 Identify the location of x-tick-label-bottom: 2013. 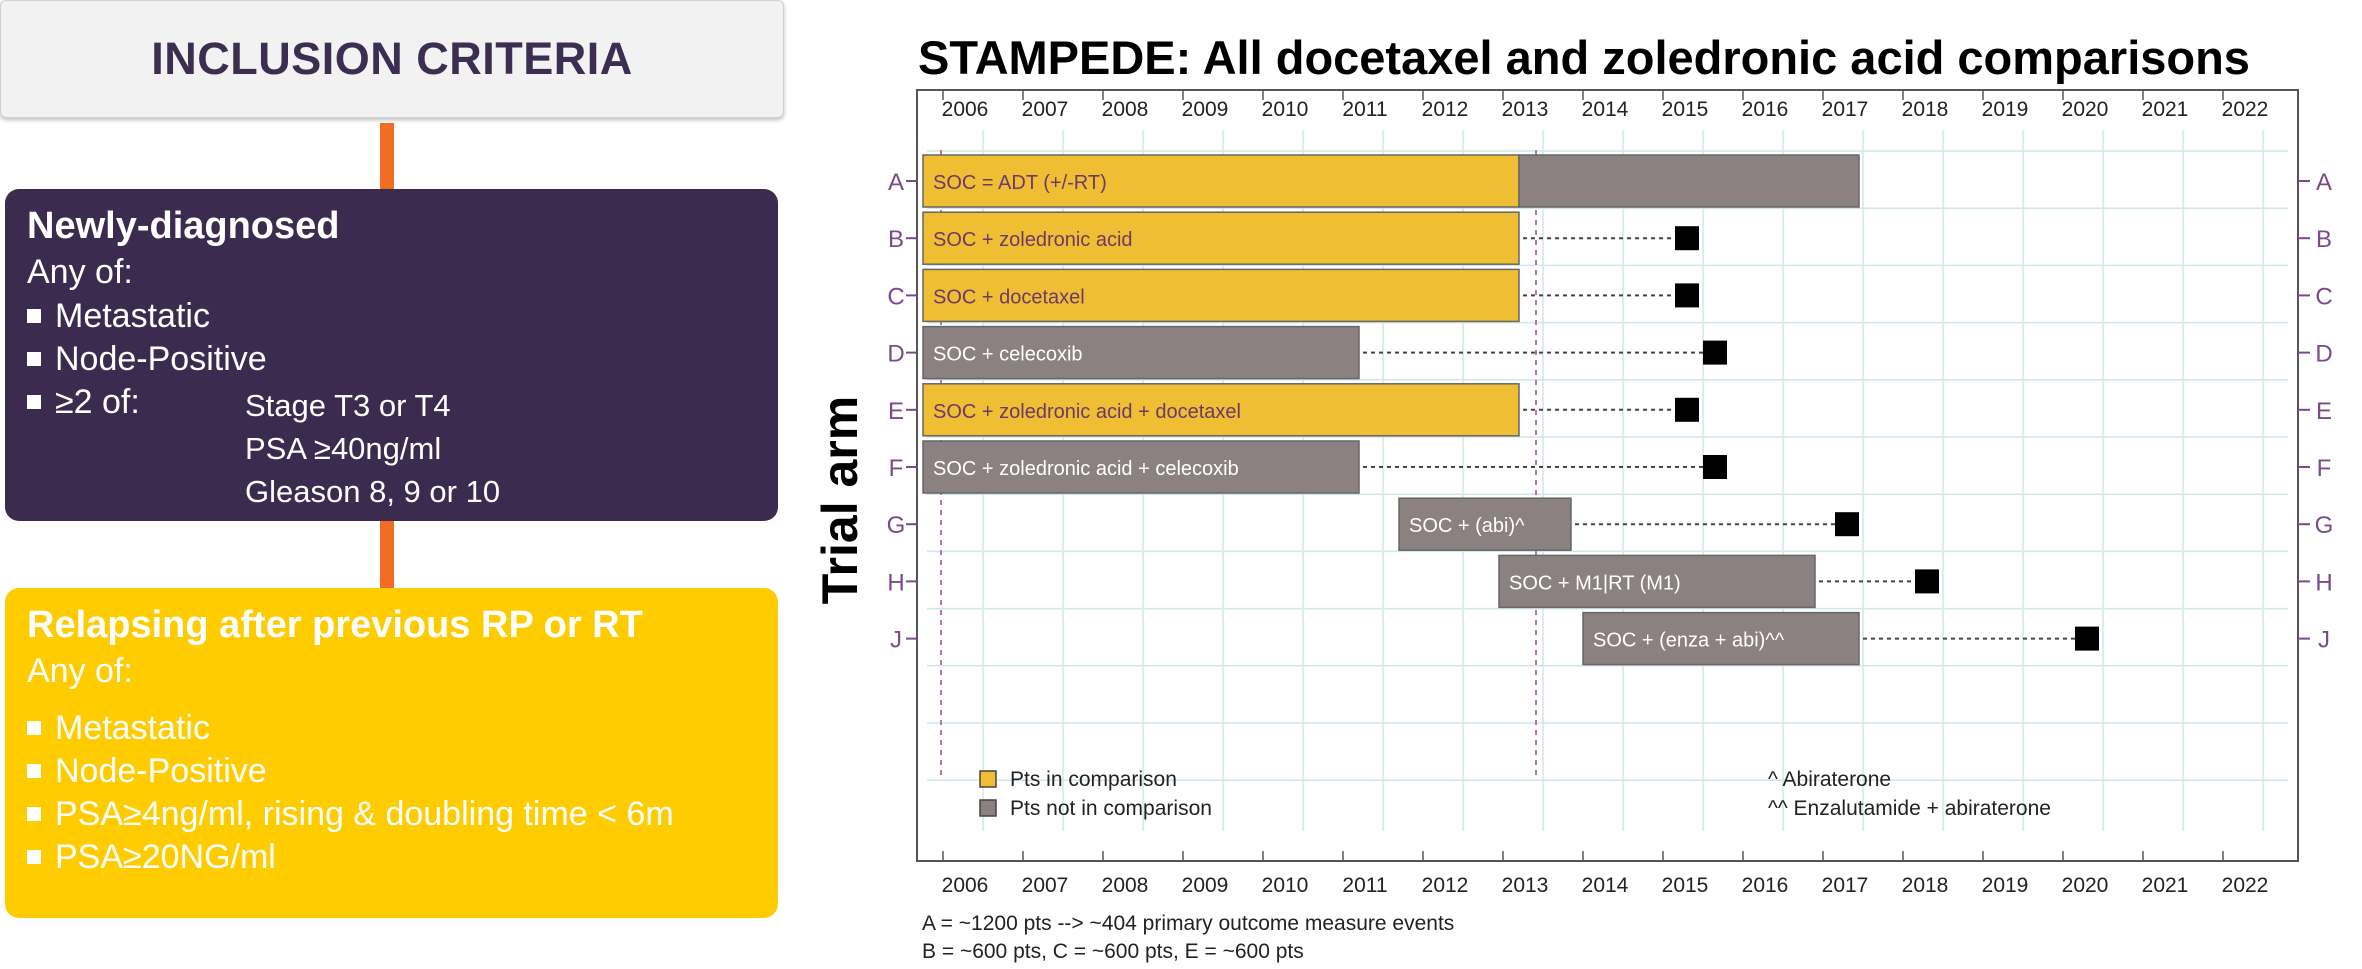
(1525, 885).